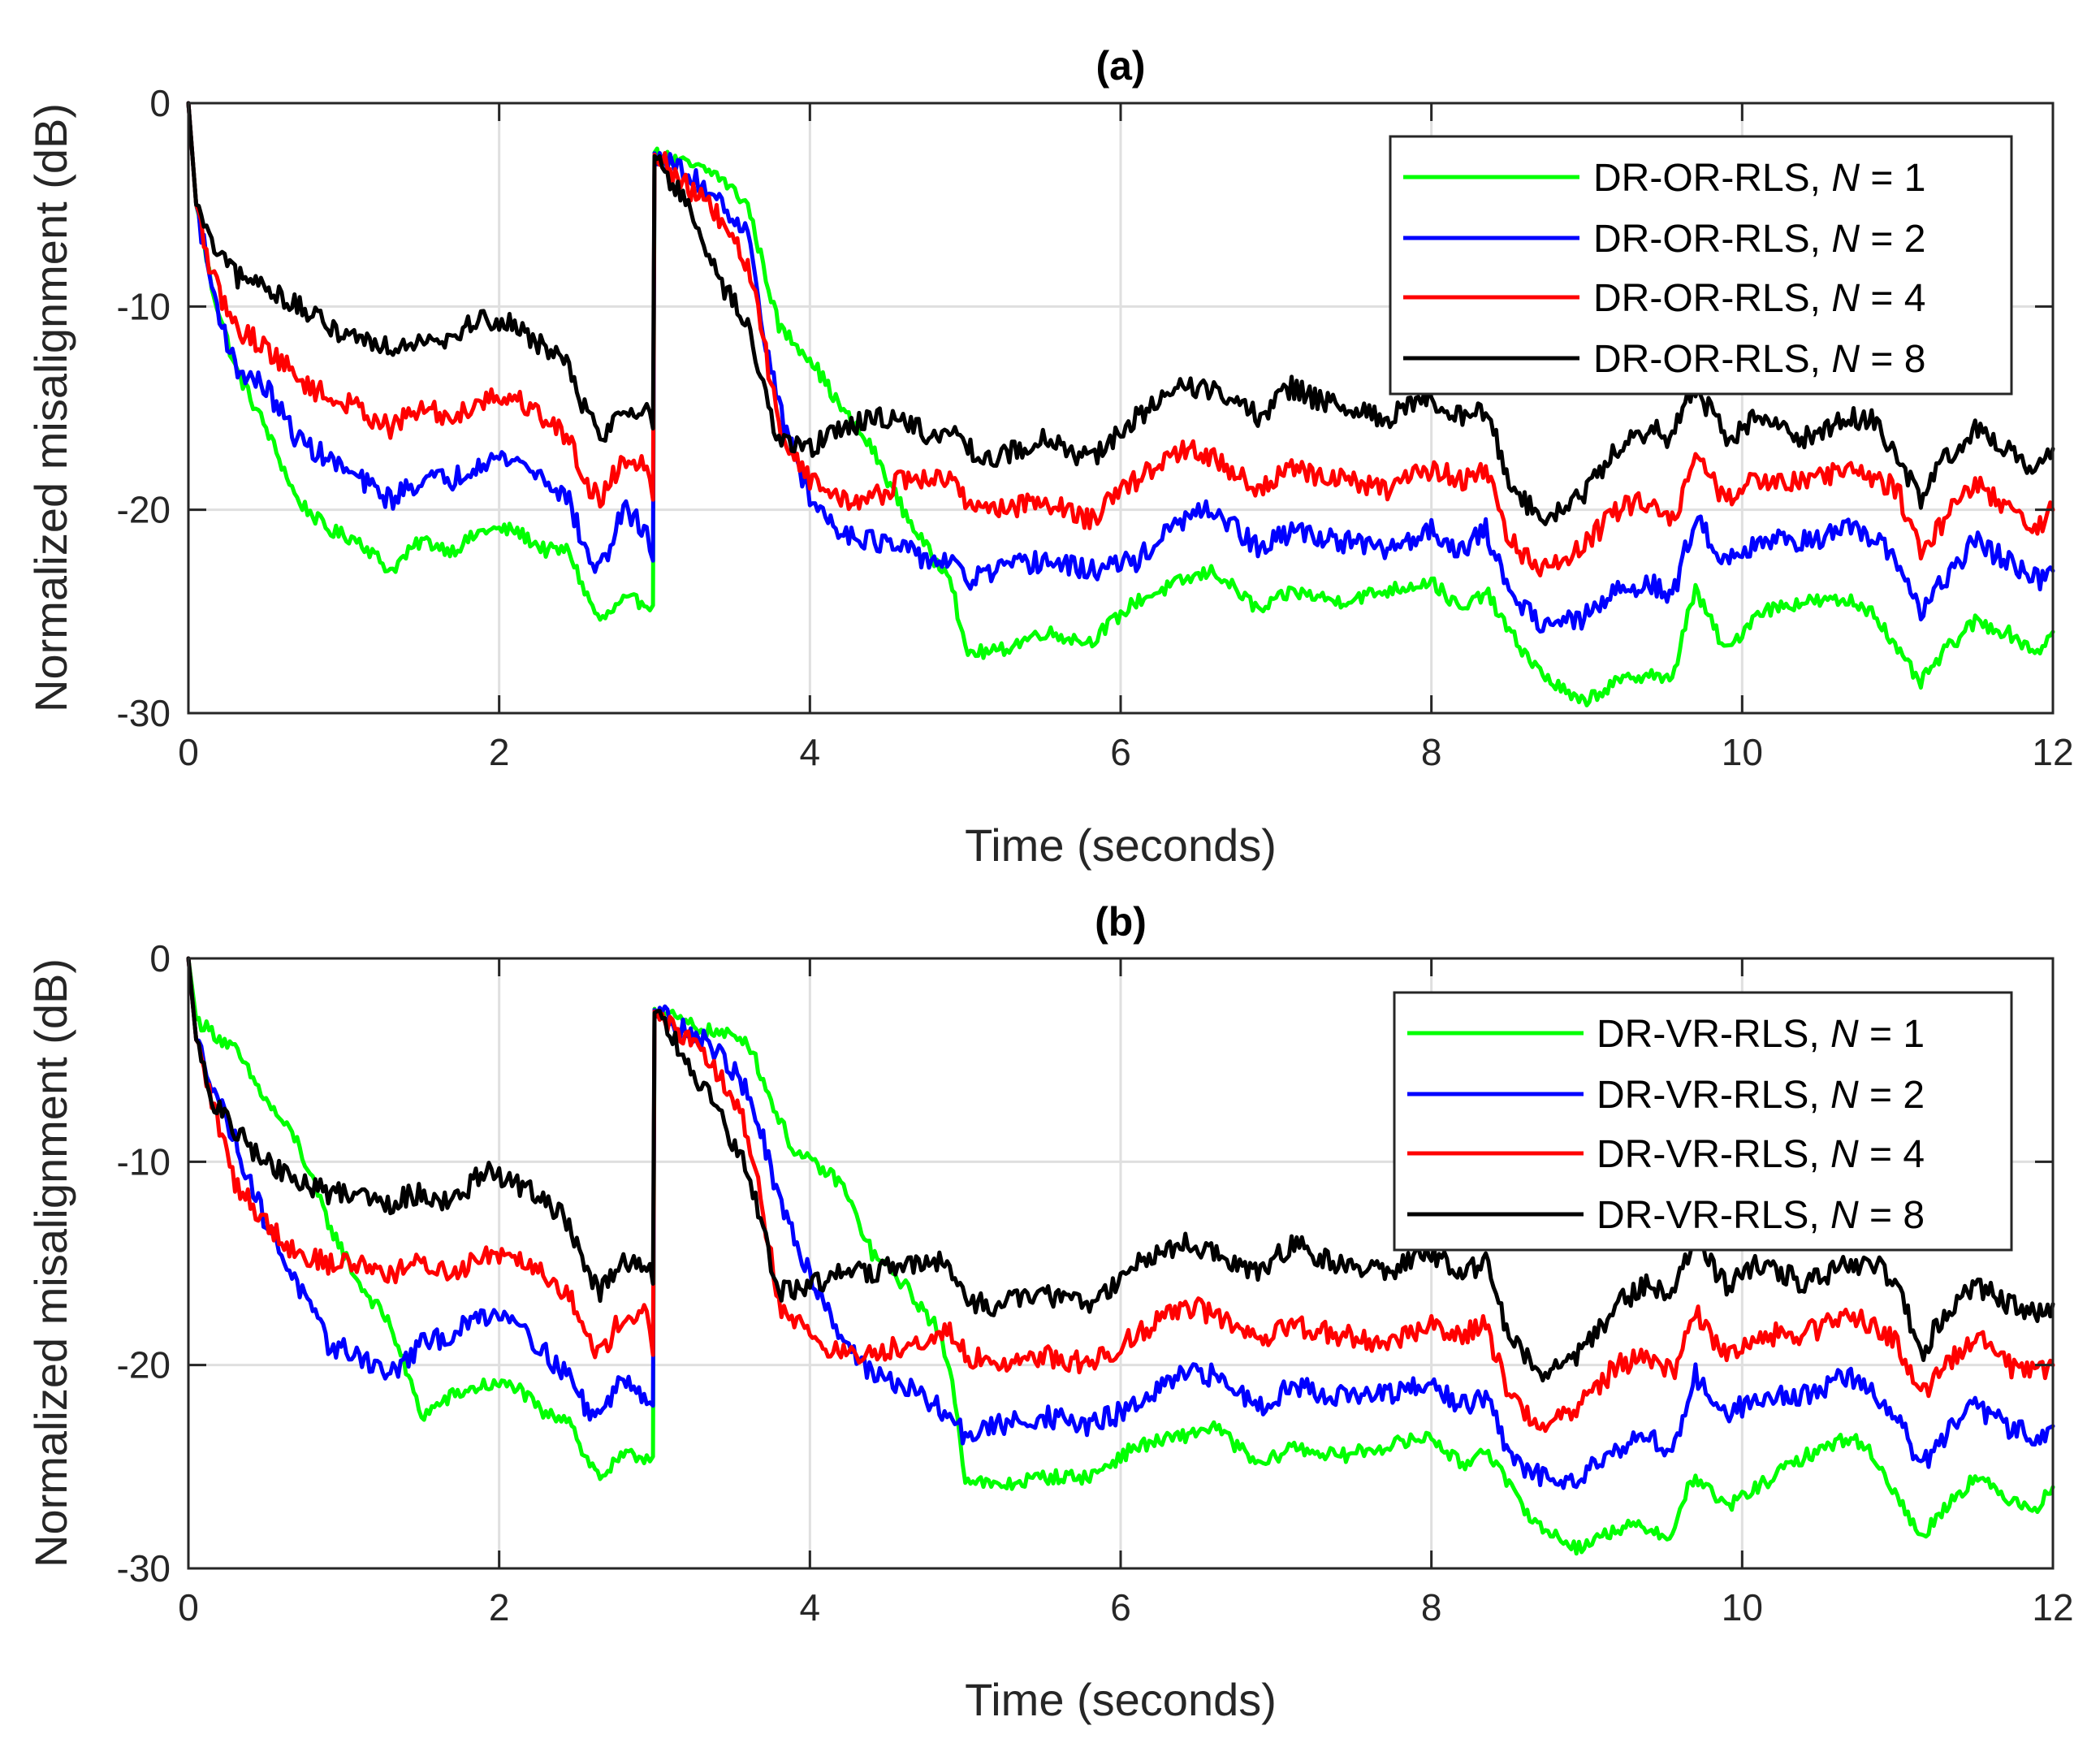 The image size is (2100, 1743). Describe the element at coordinates (1432, 752) in the screenshot. I see `x-tick-label-a-8: 8` at that location.